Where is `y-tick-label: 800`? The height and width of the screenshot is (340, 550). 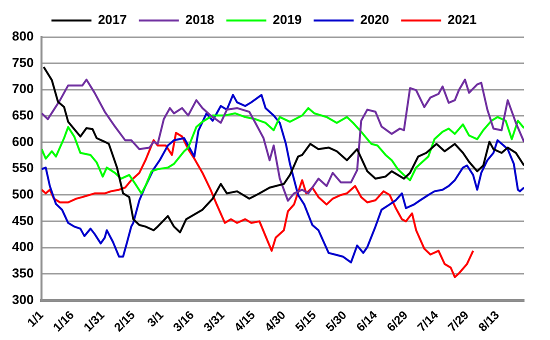
y-tick-label: 800 is located at coordinates (23, 36).